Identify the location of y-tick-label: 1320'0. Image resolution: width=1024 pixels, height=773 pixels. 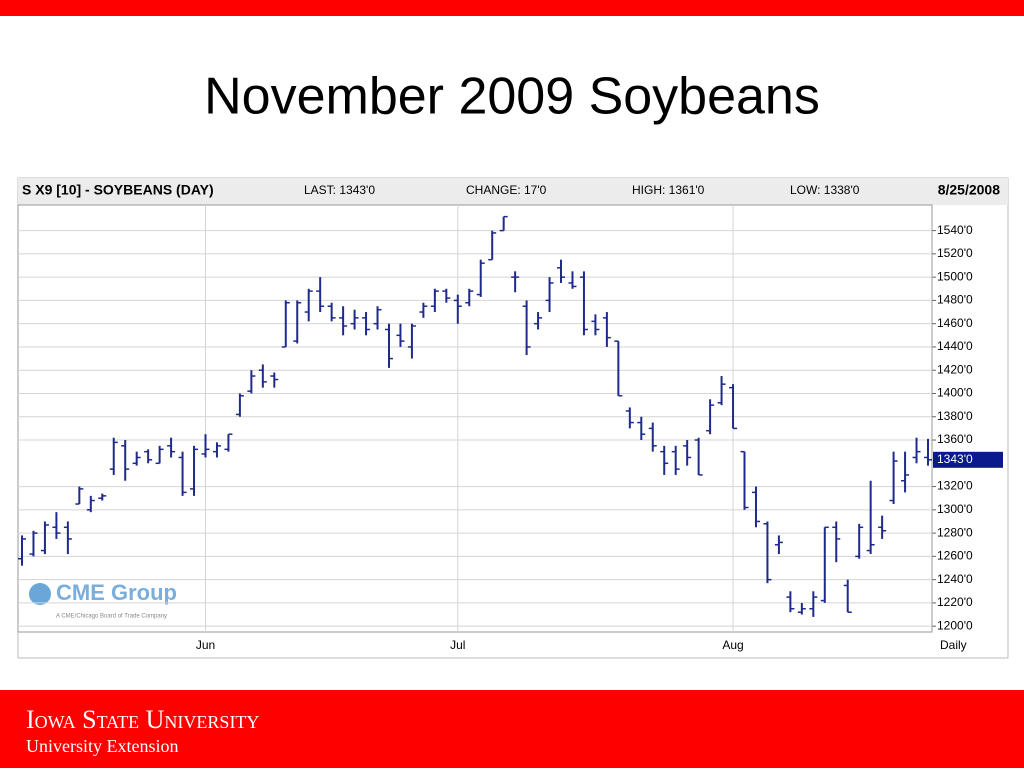
(955, 486).